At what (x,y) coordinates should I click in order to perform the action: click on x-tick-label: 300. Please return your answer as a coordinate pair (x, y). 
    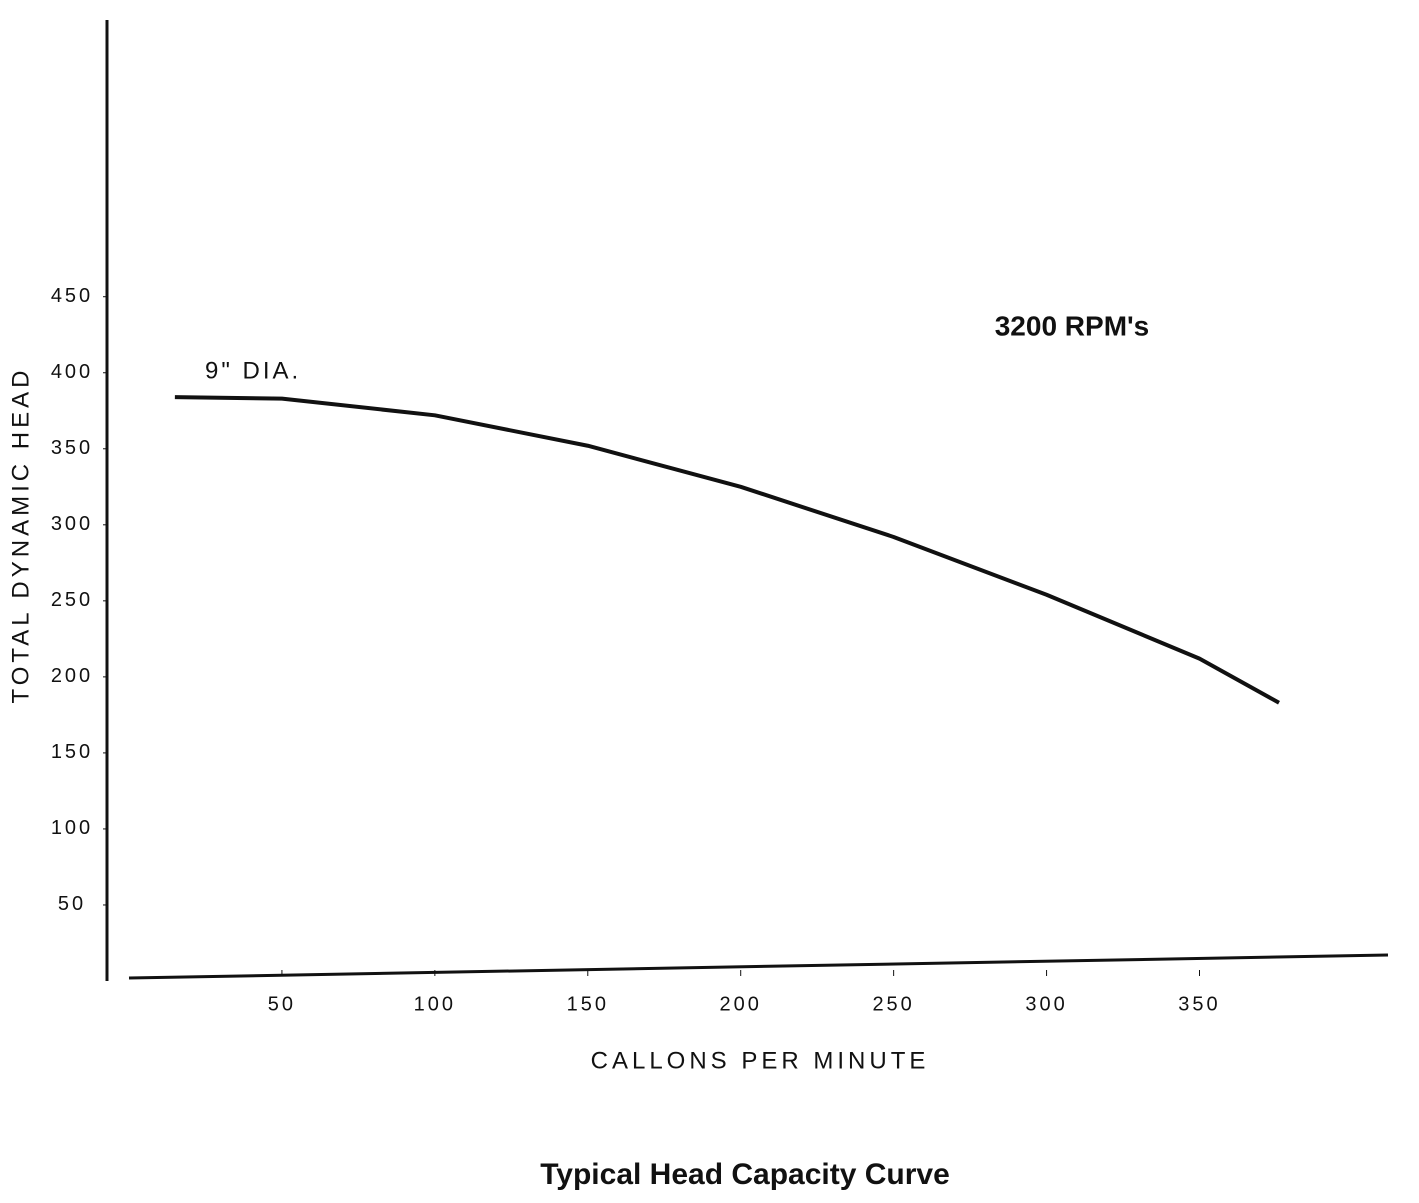
    Looking at the image, I should click on (1046, 1004).